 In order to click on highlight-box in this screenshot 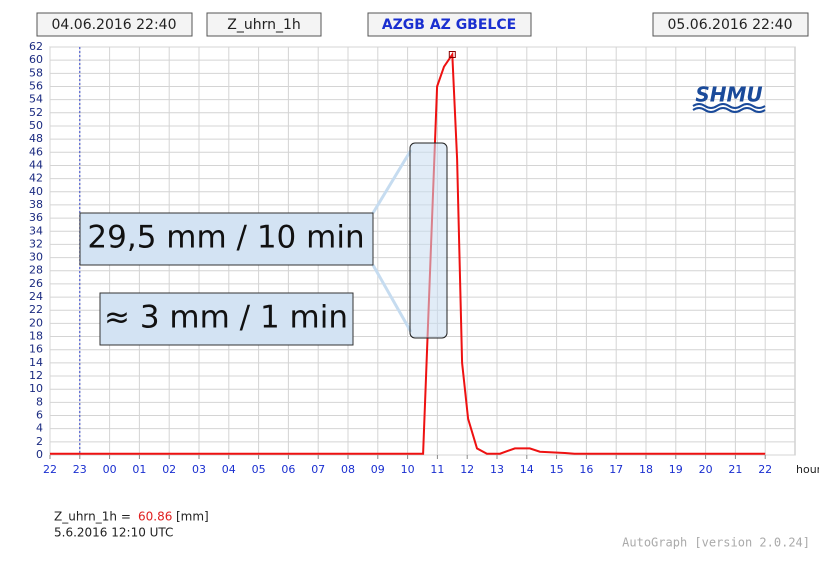, I will do `click(428, 240)`.